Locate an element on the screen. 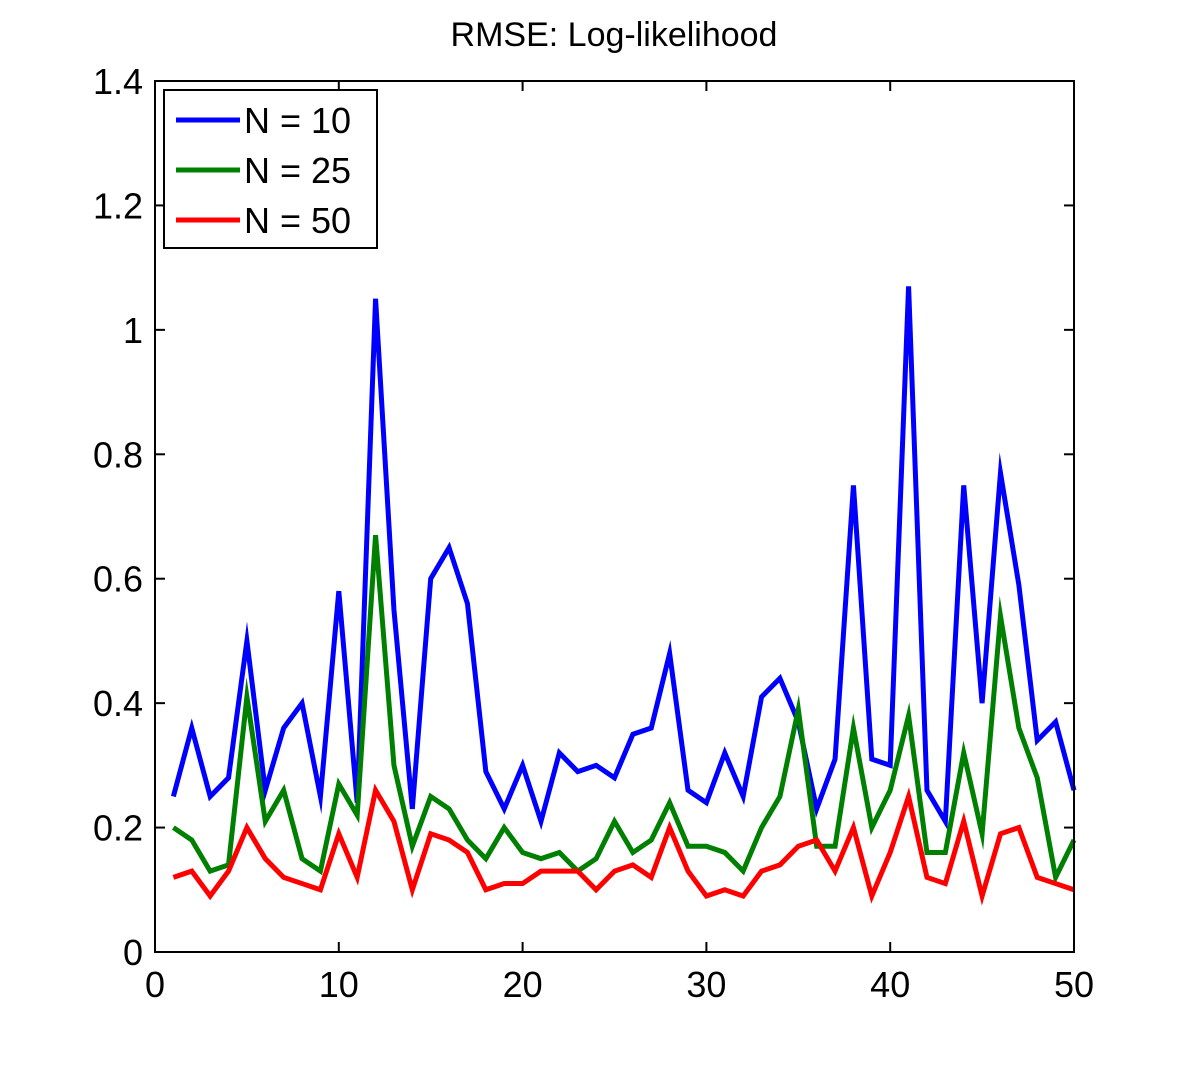 This screenshot has height=1072, width=1187. x-tick-label: 30 is located at coordinates (706, 984).